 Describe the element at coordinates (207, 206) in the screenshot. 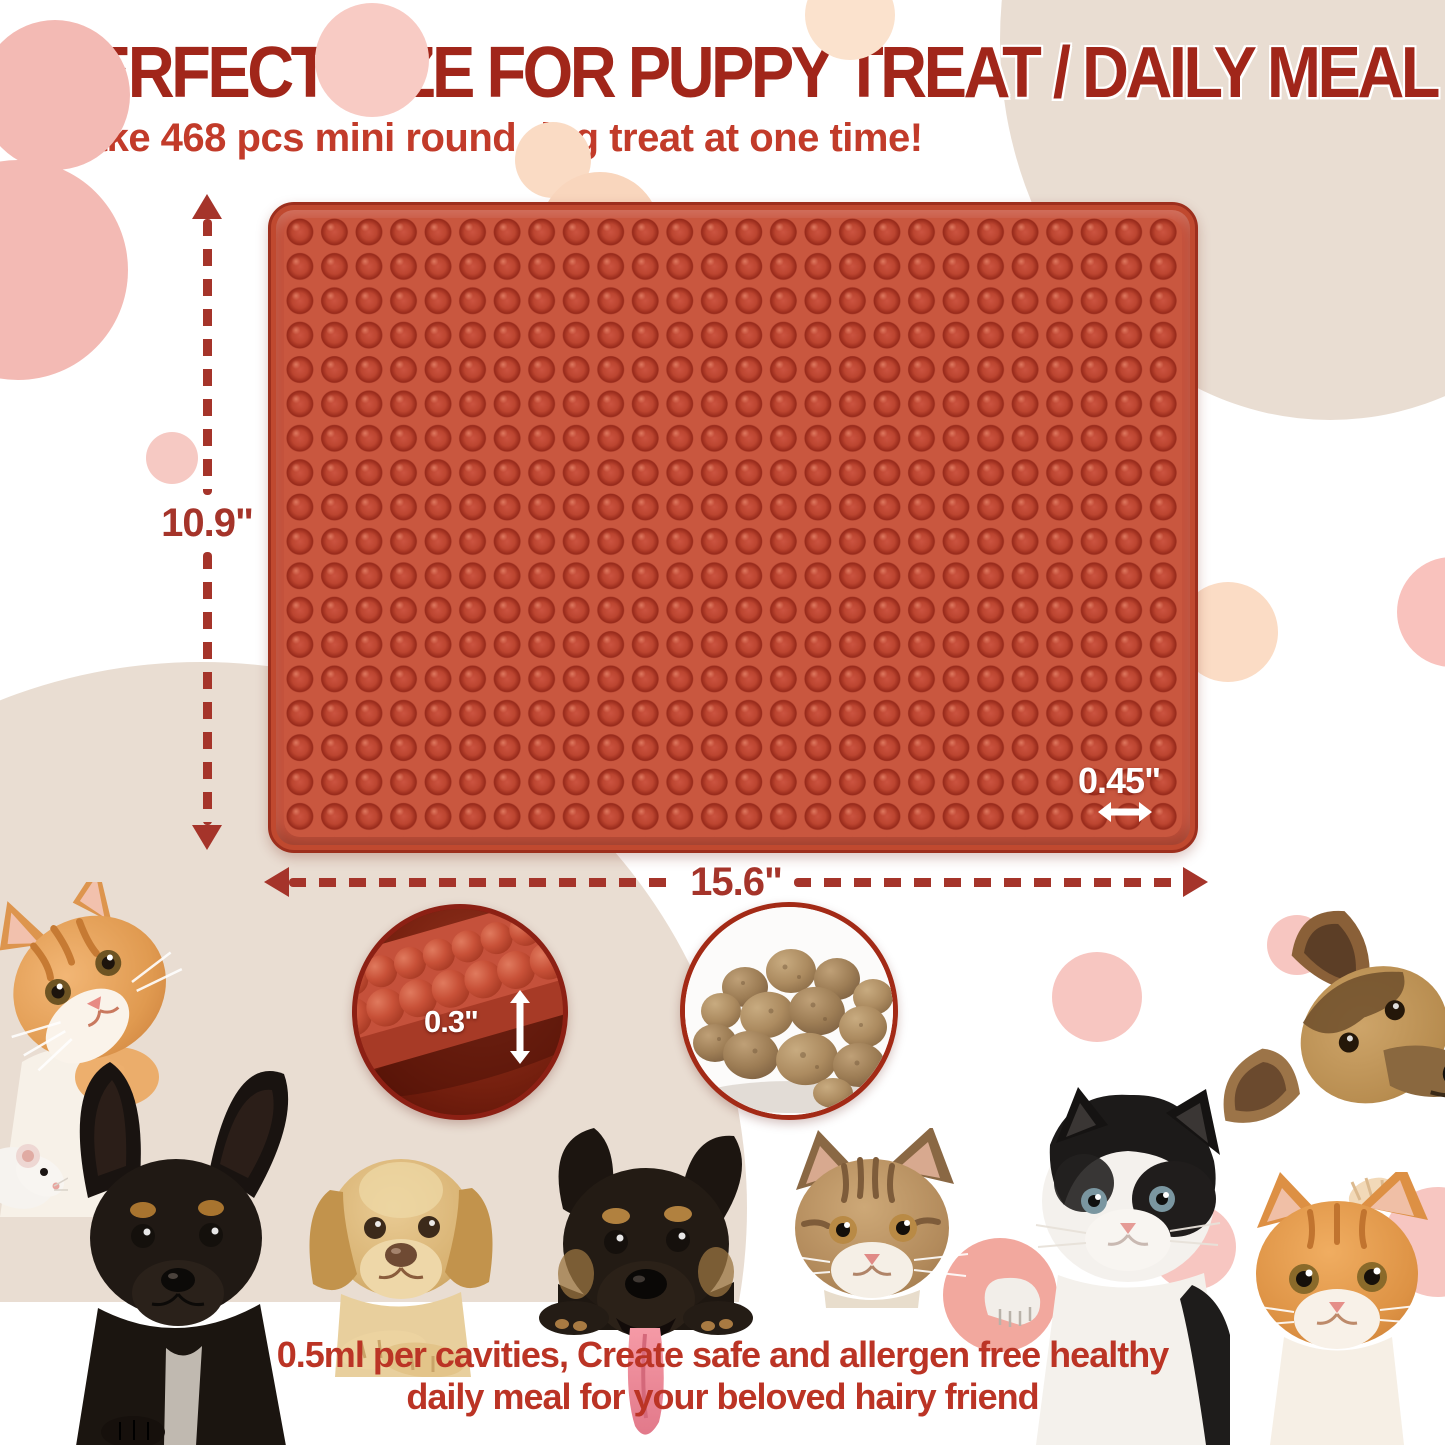

I see `arrow-up-icon` at that location.